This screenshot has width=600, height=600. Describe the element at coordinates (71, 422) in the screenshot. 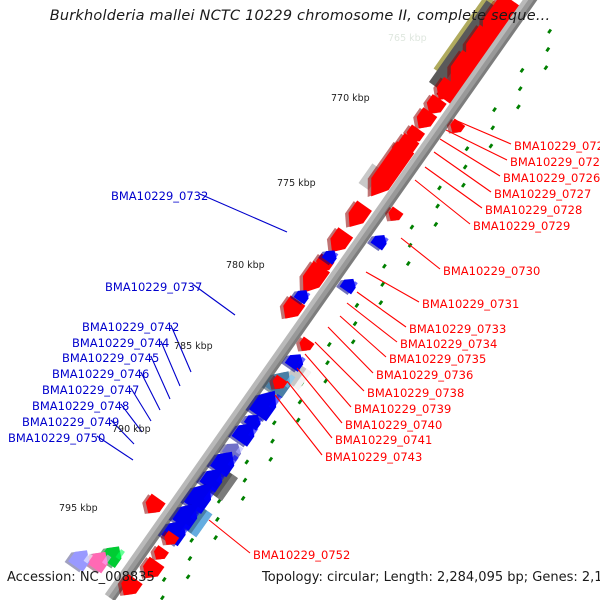

I see `gene-label: BMA10229_0749` at that location.